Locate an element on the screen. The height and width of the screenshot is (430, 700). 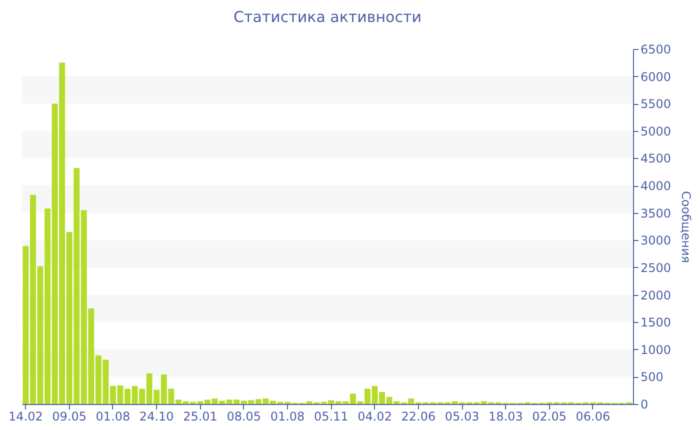
x-tick-label: 18.03 is located at coordinates (505, 417).